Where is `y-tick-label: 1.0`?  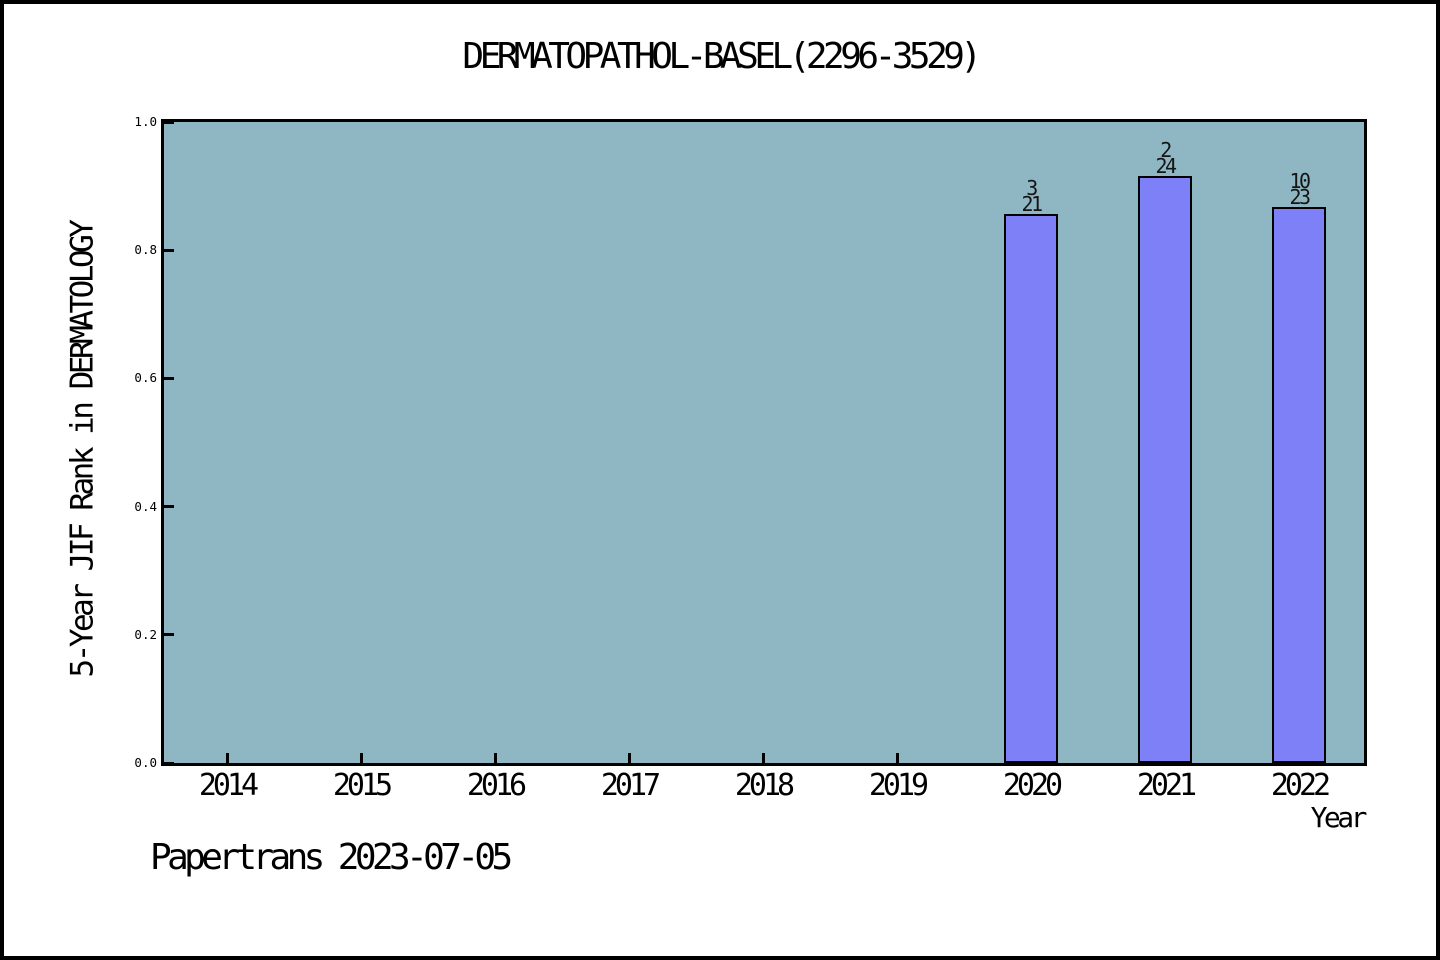
y-tick-label: 1.0 is located at coordinates (145, 121).